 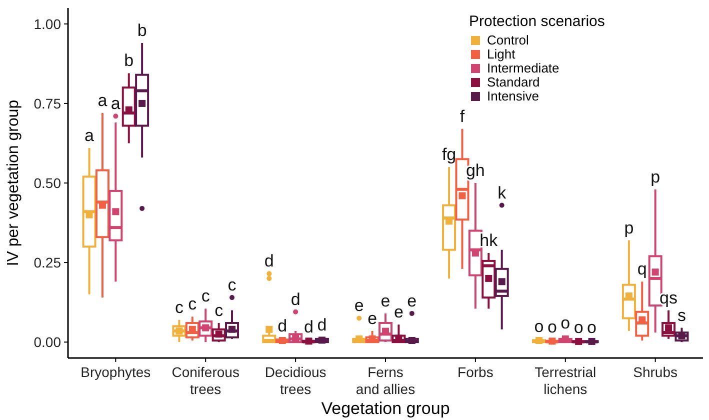 What do you see at coordinates (48, 262) in the screenshot?
I see `y-tick-label: 0.25` at bounding box center [48, 262].